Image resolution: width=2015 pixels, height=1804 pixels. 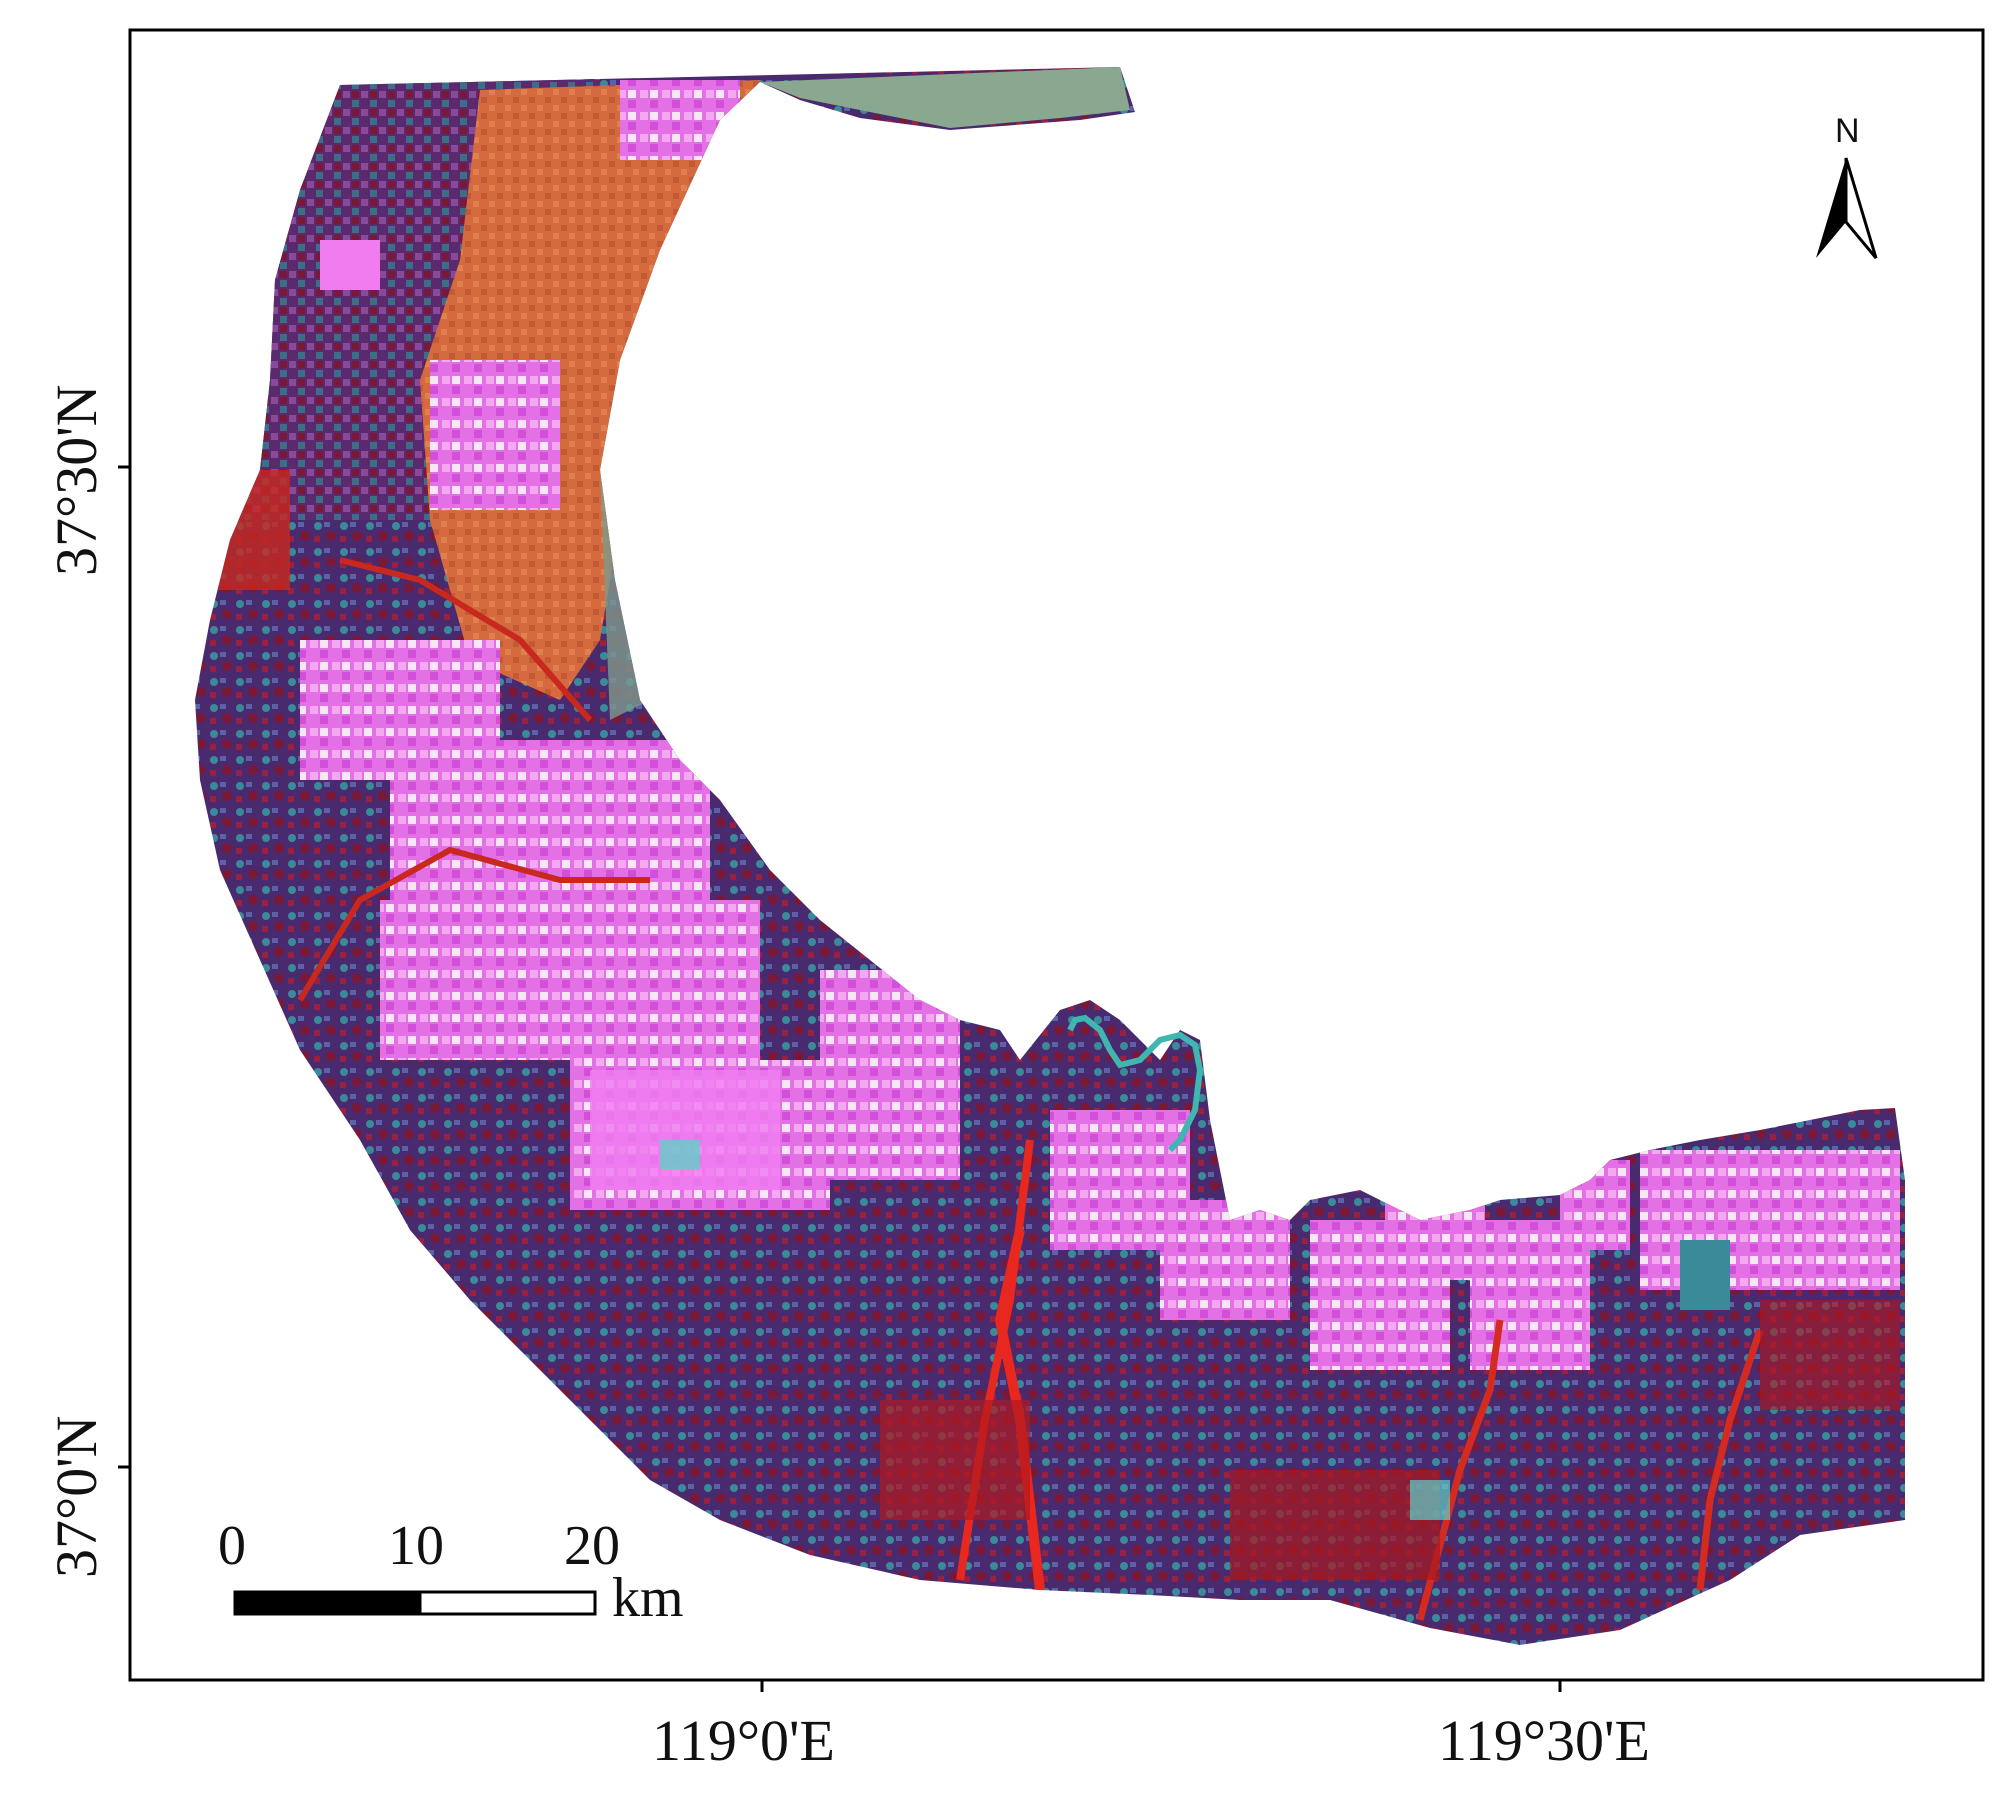 I want to click on scale-bar, so click(x=415, y=1603).